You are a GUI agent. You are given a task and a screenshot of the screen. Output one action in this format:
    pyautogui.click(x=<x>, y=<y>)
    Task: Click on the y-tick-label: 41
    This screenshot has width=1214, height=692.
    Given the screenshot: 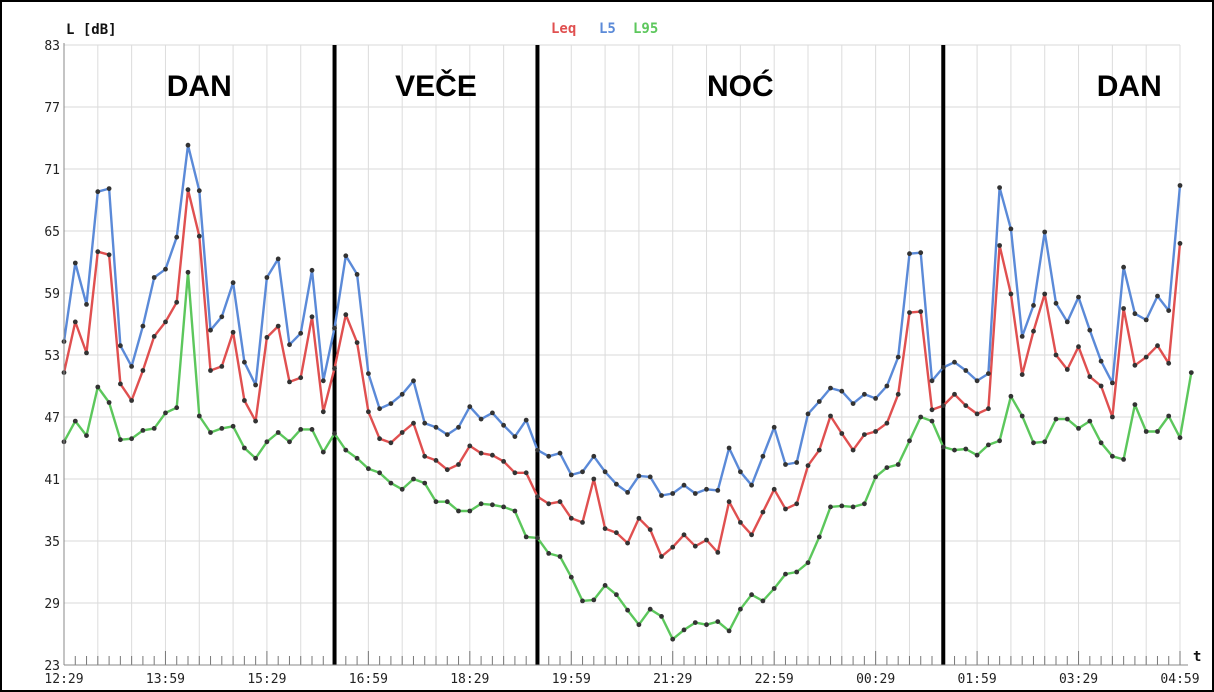 What is the action you would take?
    pyautogui.click(x=52, y=480)
    